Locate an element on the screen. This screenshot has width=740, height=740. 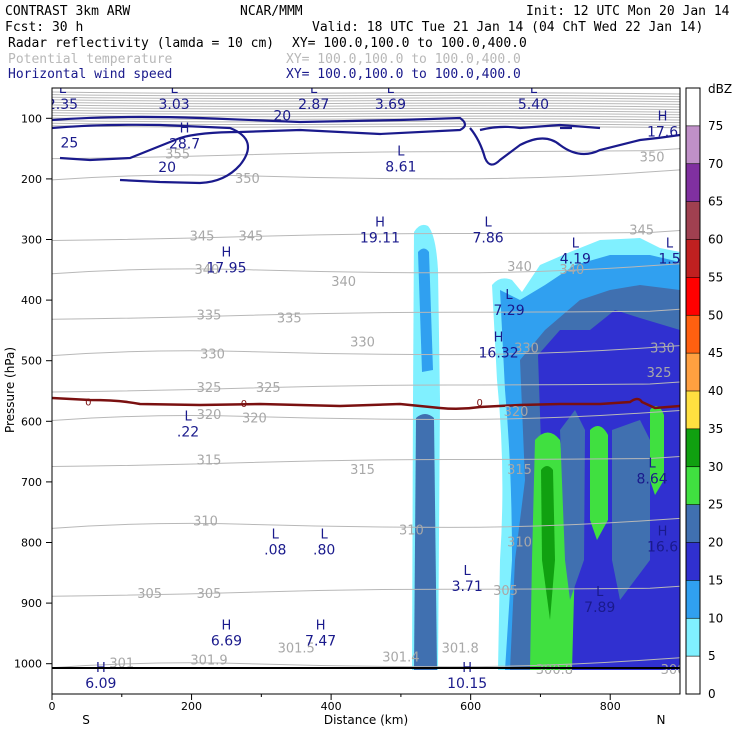
extremum-type: H is located at coordinates (380, 222).